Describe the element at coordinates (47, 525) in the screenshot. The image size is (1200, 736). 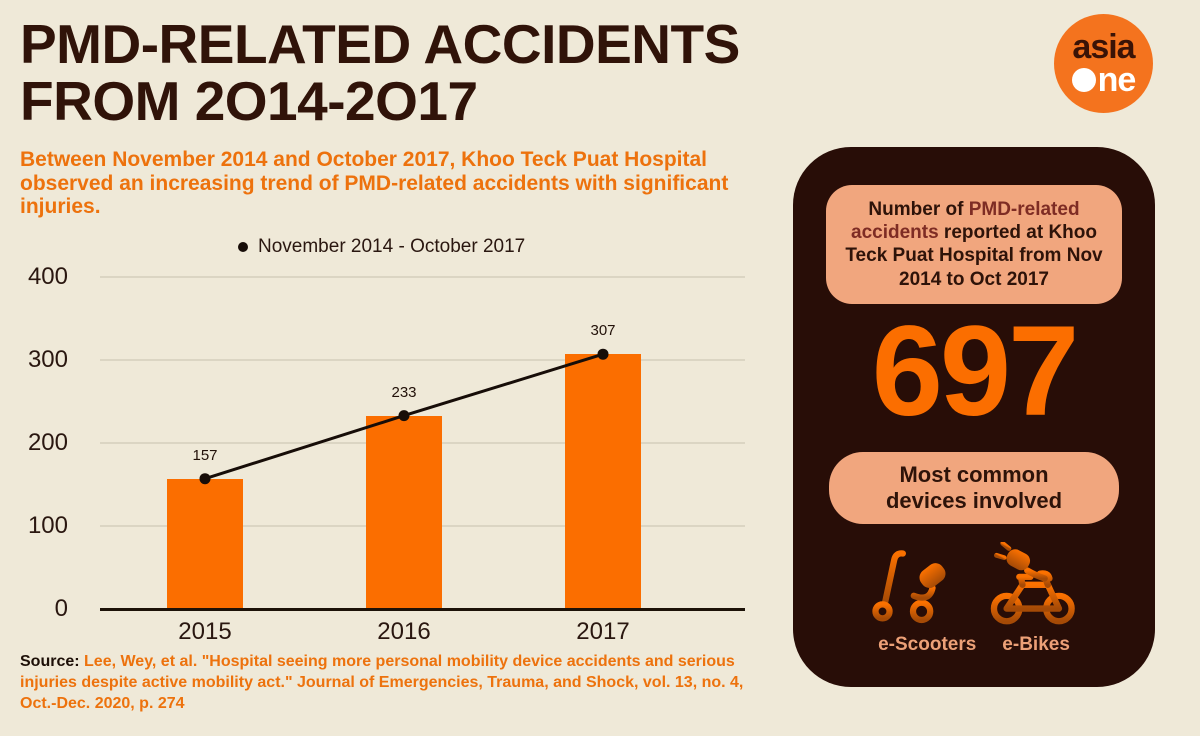
I see `y-axis-tick-100: 100` at that location.